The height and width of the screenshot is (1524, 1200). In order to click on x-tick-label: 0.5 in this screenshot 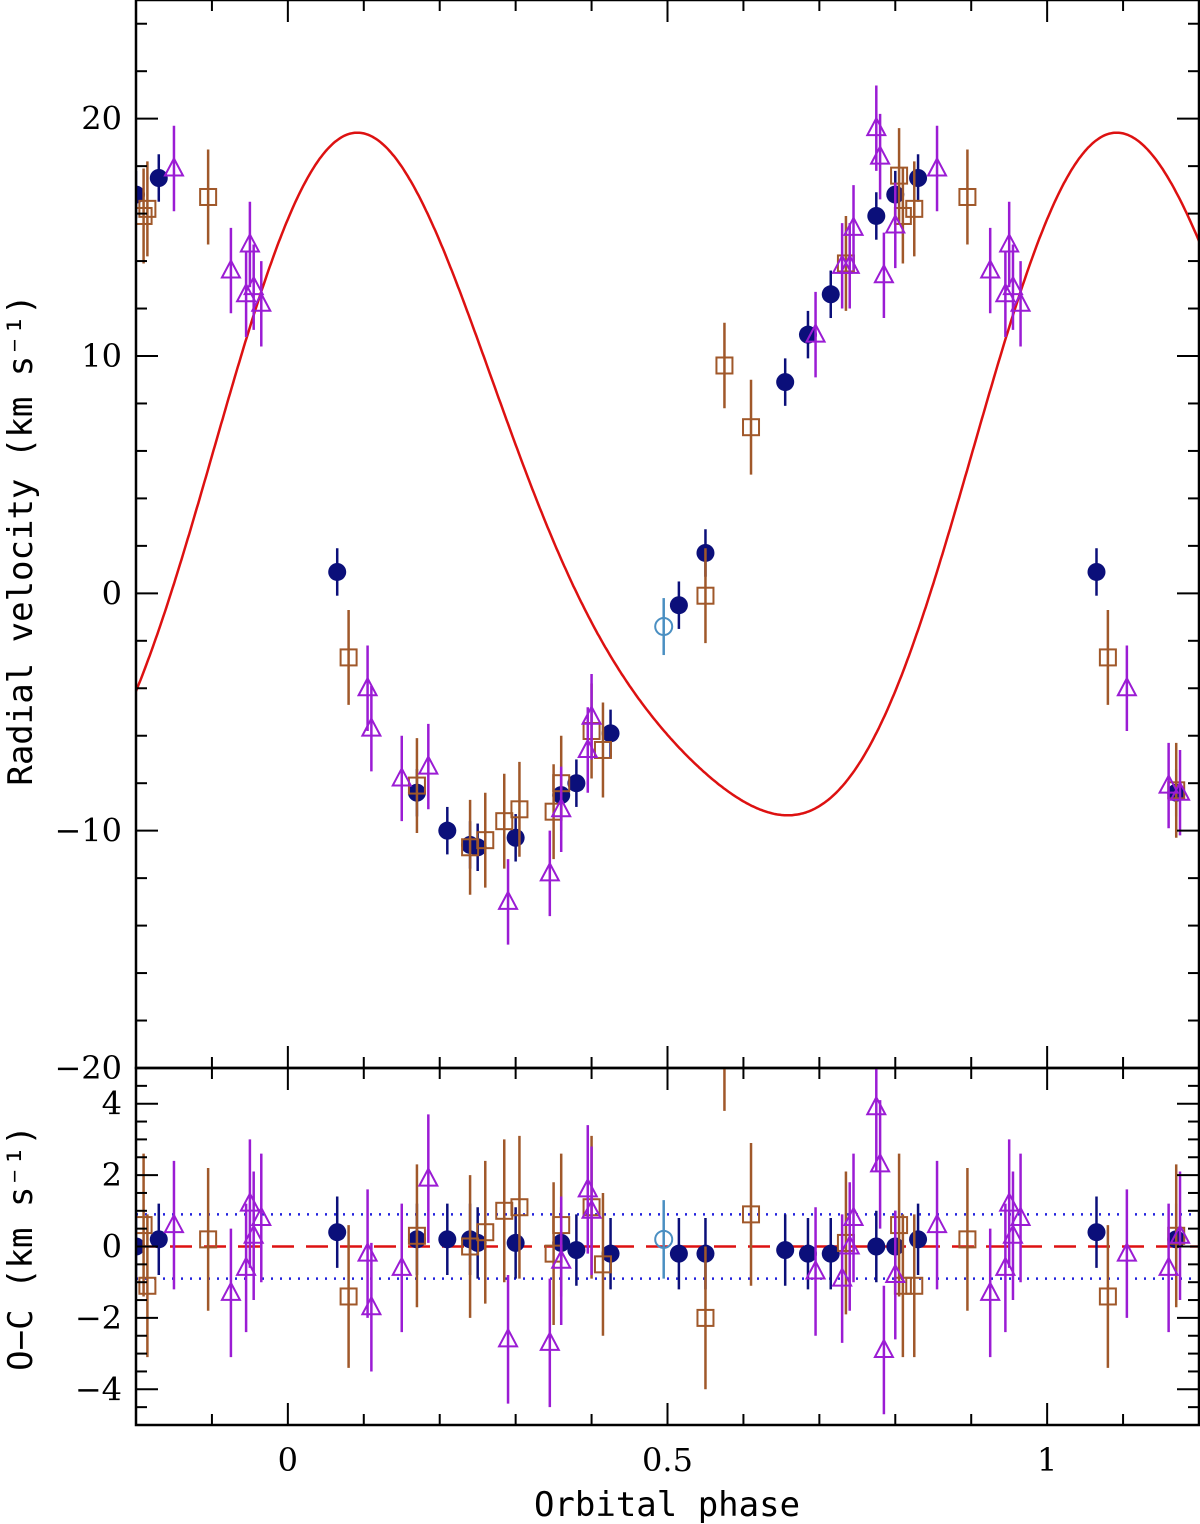, I will do `click(667, 1460)`.